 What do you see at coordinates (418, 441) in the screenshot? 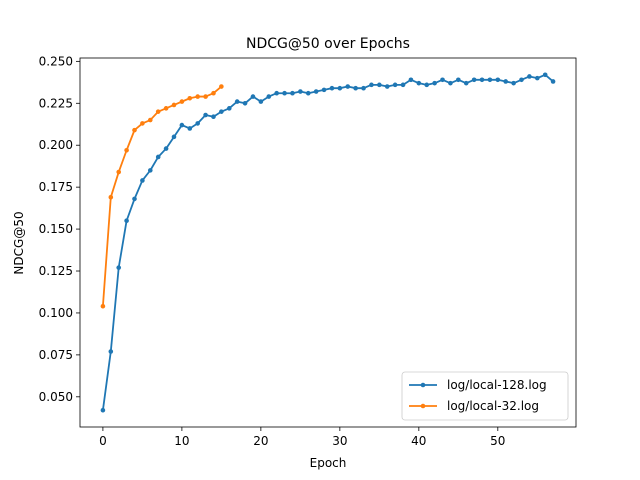
I see `x-tick-label: 40` at bounding box center [418, 441].